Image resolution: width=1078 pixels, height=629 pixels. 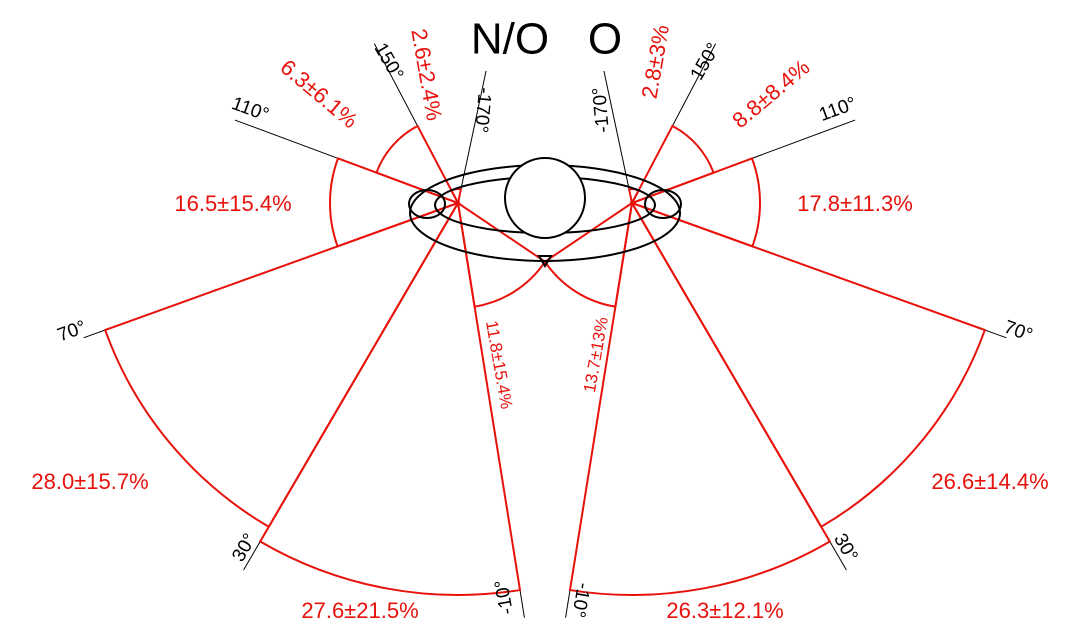 What do you see at coordinates (663, 204) in the screenshot?
I see `right-lobe` at bounding box center [663, 204].